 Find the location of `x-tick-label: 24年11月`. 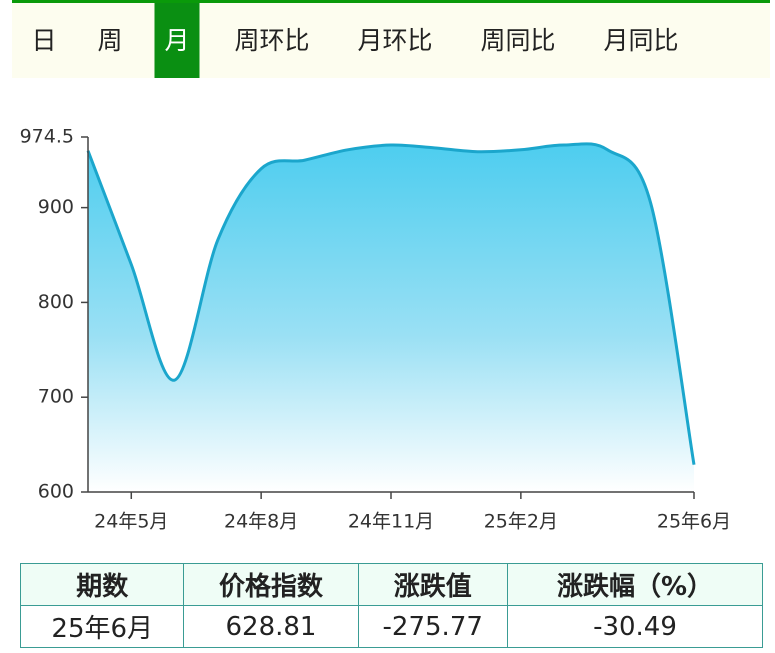

x-tick-label: 24年11月 is located at coordinates (391, 522).